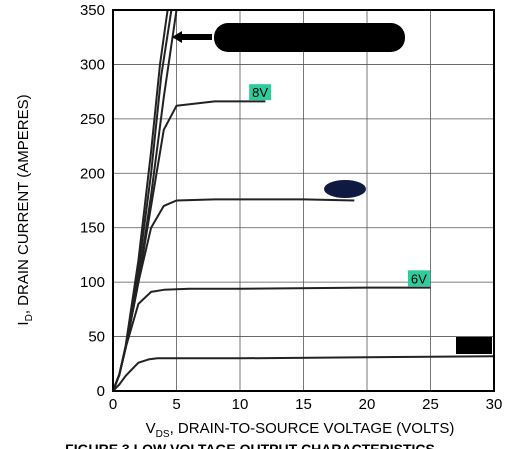 The image size is (511, 449). Describe the element at coordinates (309, 37) in the screenshot. I see `redacted-label-box` at that location.